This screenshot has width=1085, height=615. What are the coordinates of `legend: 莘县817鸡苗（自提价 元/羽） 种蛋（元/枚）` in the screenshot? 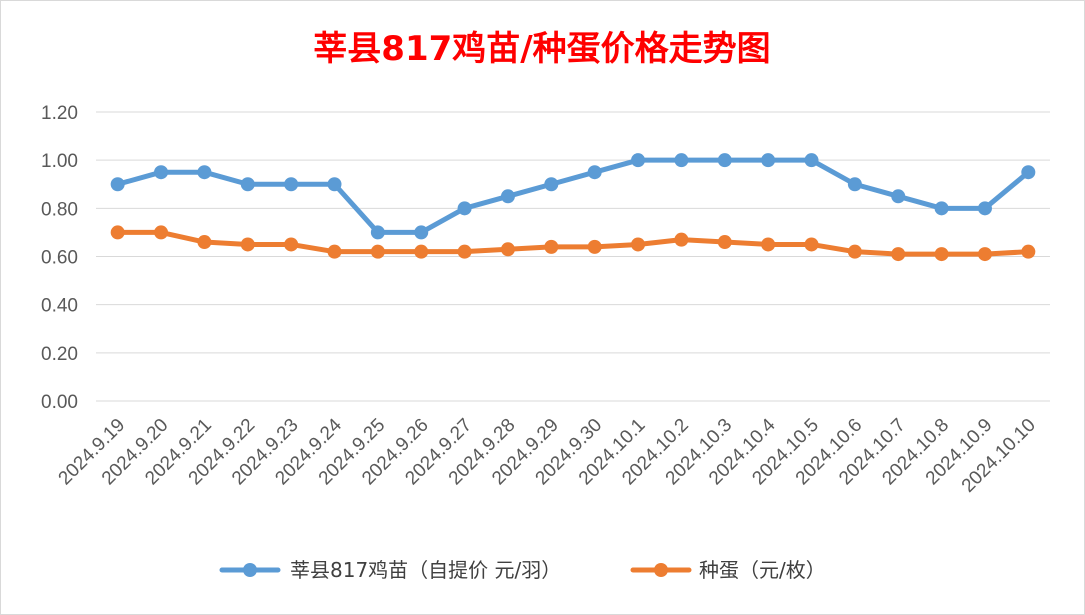 It's located at (522, 570).